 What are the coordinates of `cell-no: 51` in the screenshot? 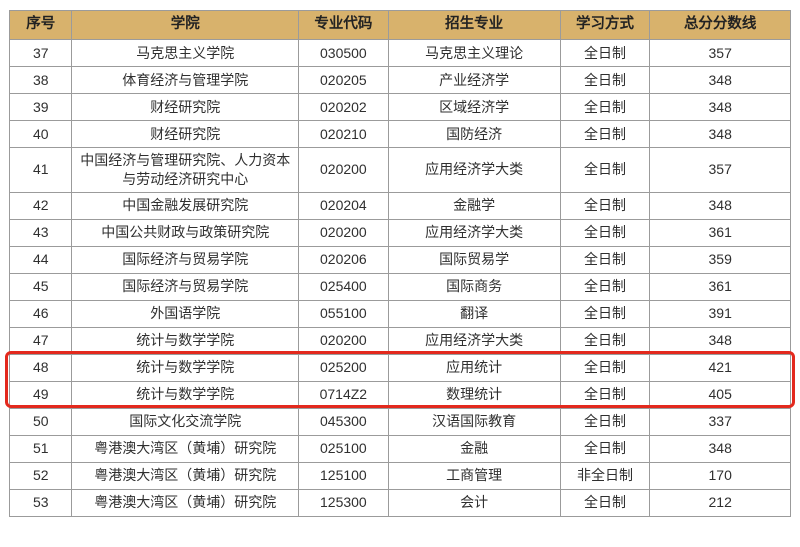 It's located at (40, 448).